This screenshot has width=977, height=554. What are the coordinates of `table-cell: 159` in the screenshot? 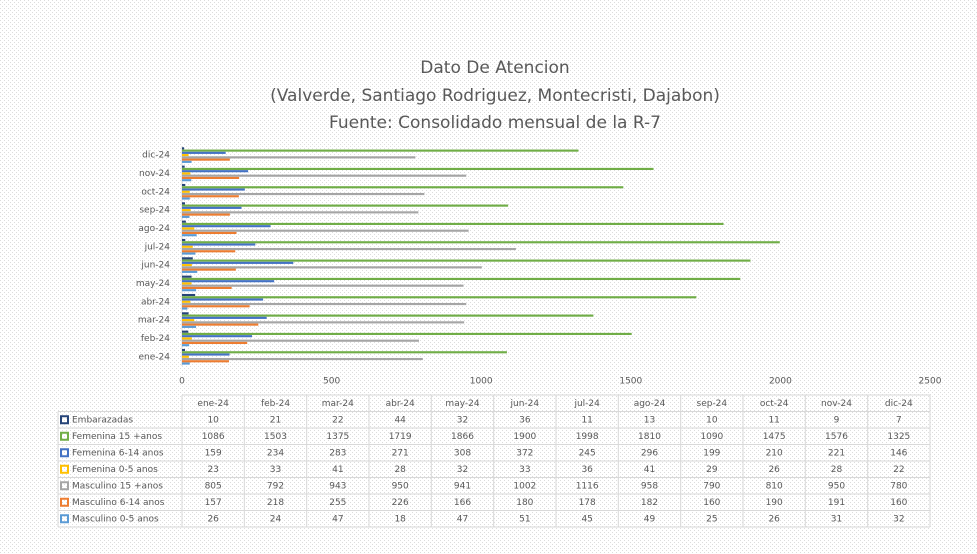 It's located at (213, 453).